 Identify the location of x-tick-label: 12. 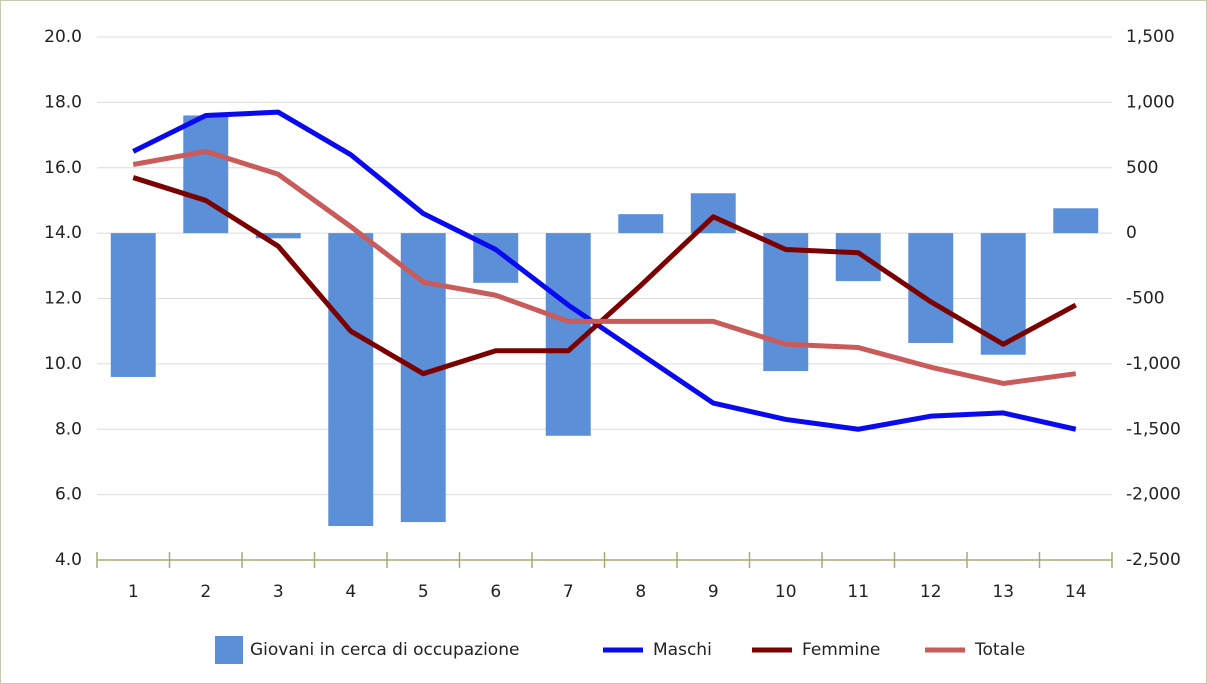
(931, 592).